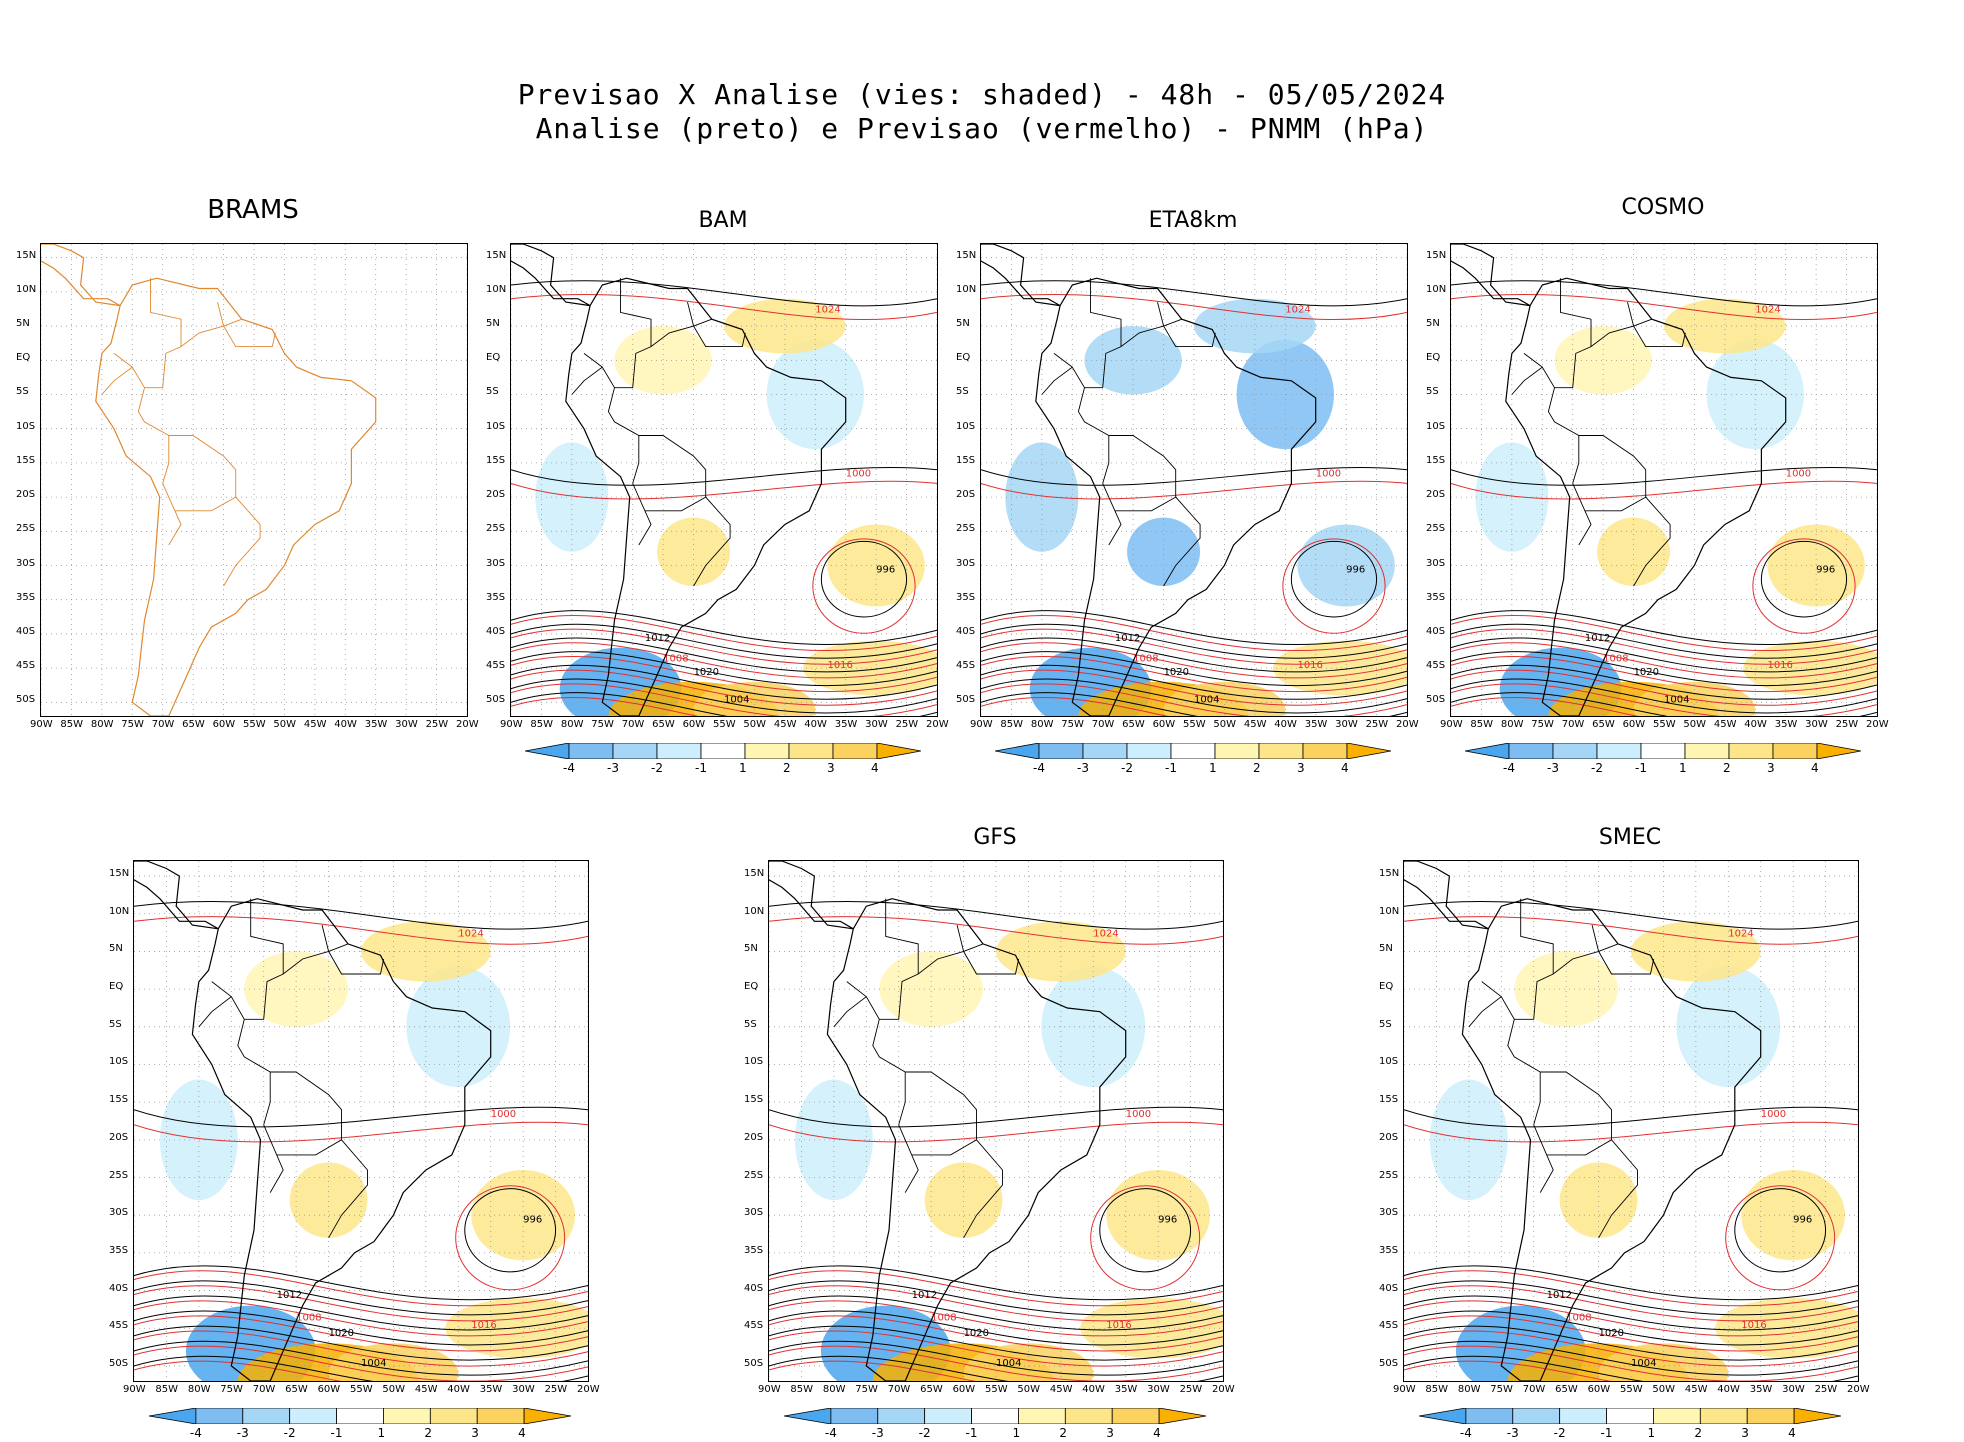 This screenshot has width=1964, height=1442. I want to click on map-unnamed: 1004 1008 1012 1016 1020 1024 996 1000, so click(361, 1121).